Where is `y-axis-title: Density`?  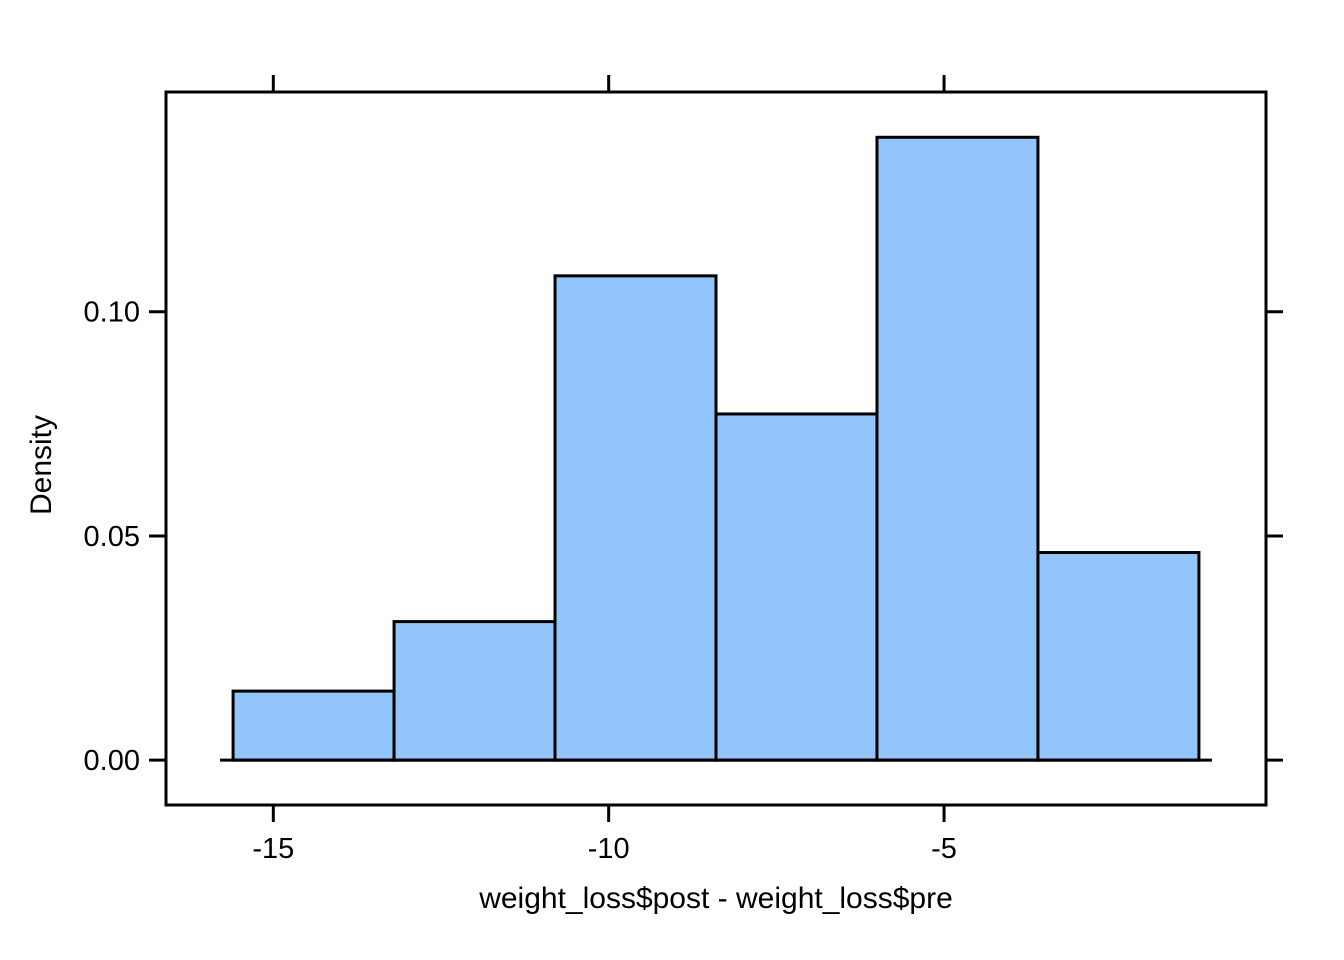 y-axis-title: Density is located at coordinates (41, 465).